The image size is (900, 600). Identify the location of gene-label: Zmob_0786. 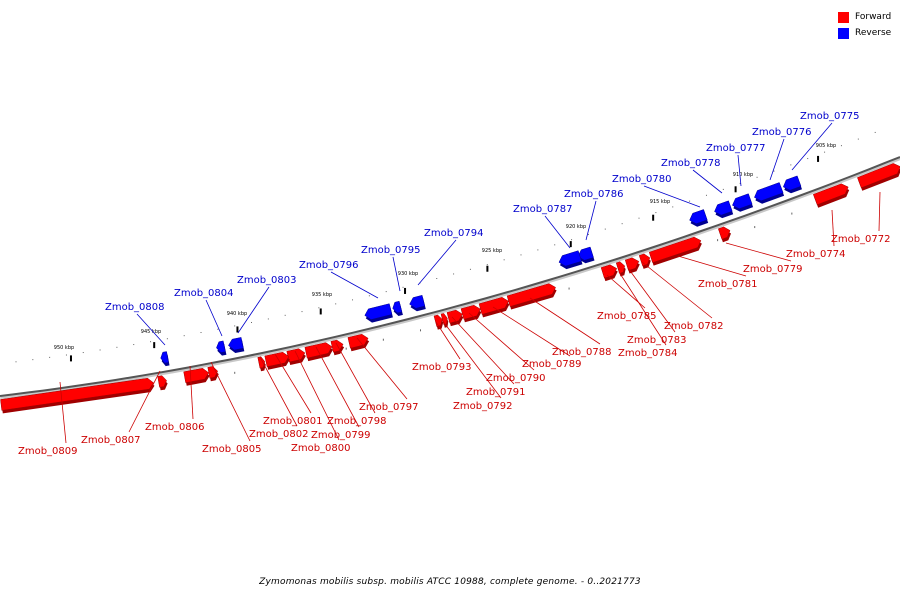
(594, 194).